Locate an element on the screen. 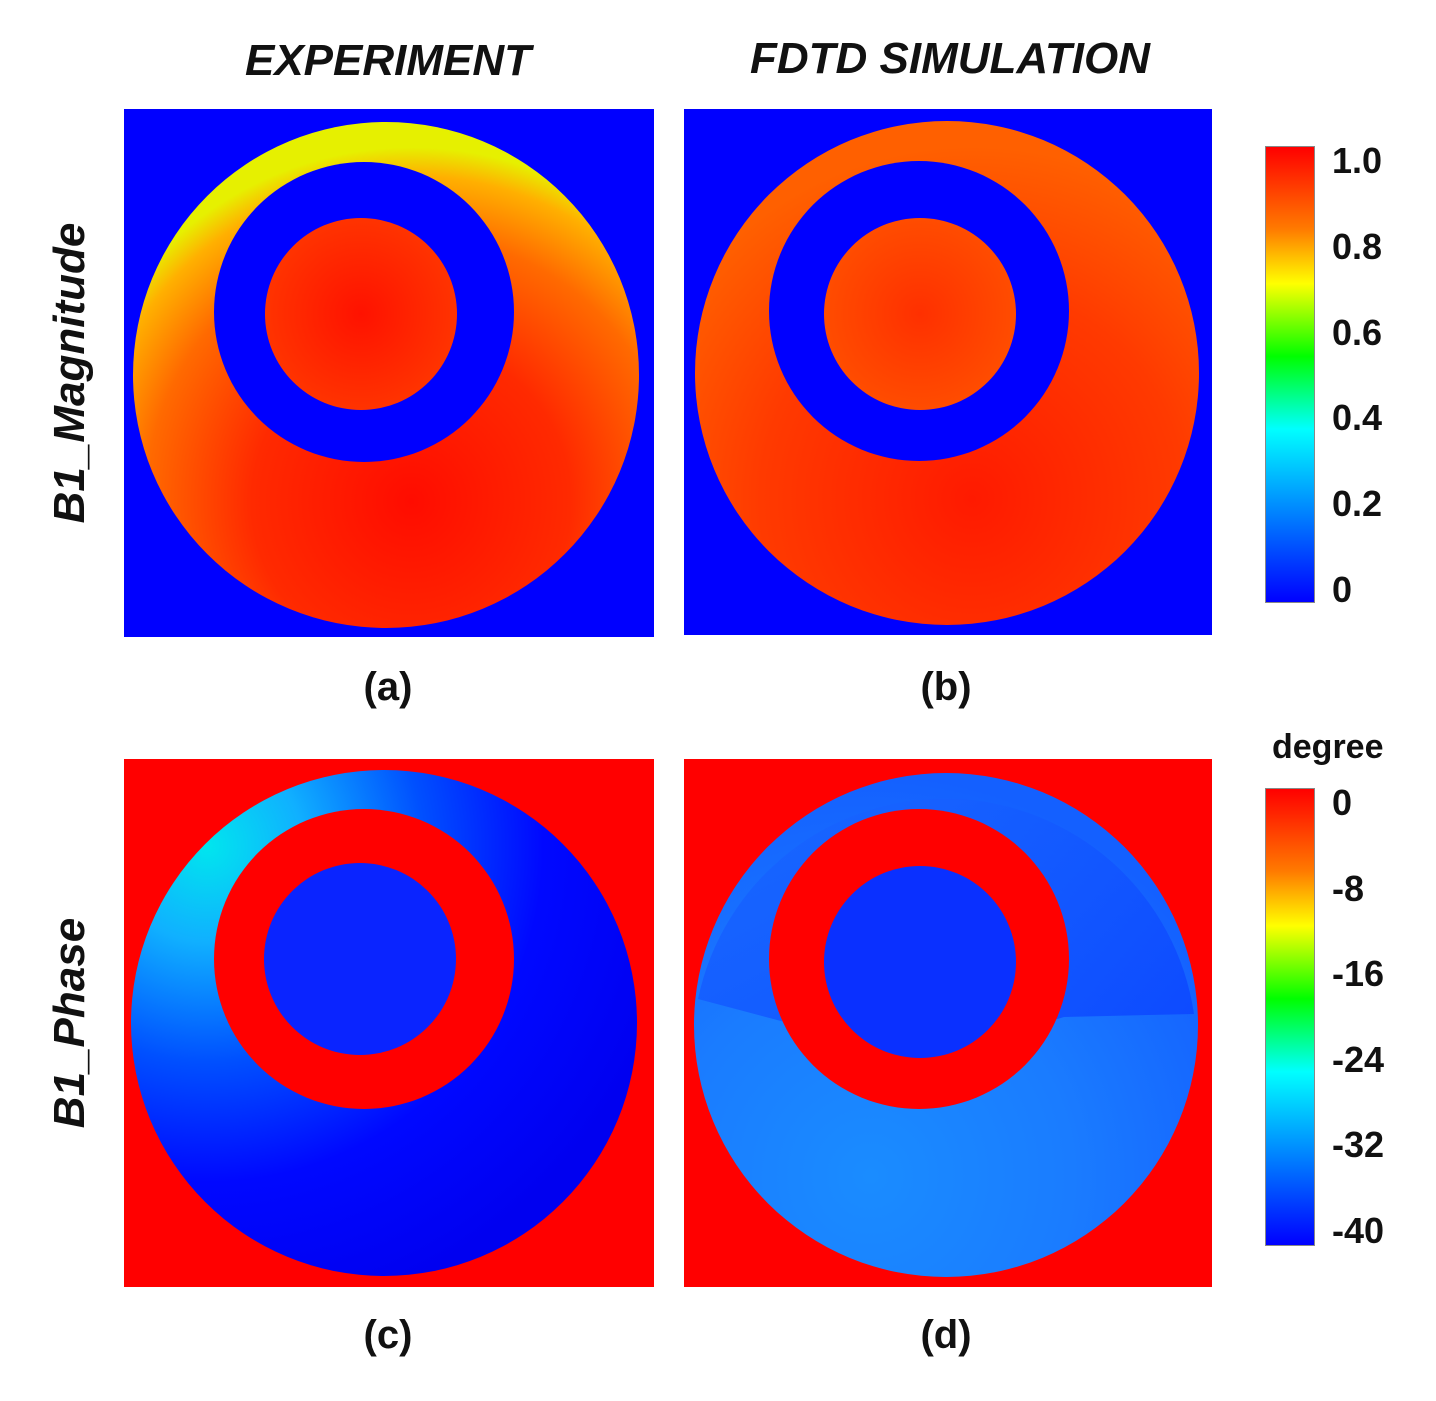  inner-disk-c is located at coordinates (360, 959).